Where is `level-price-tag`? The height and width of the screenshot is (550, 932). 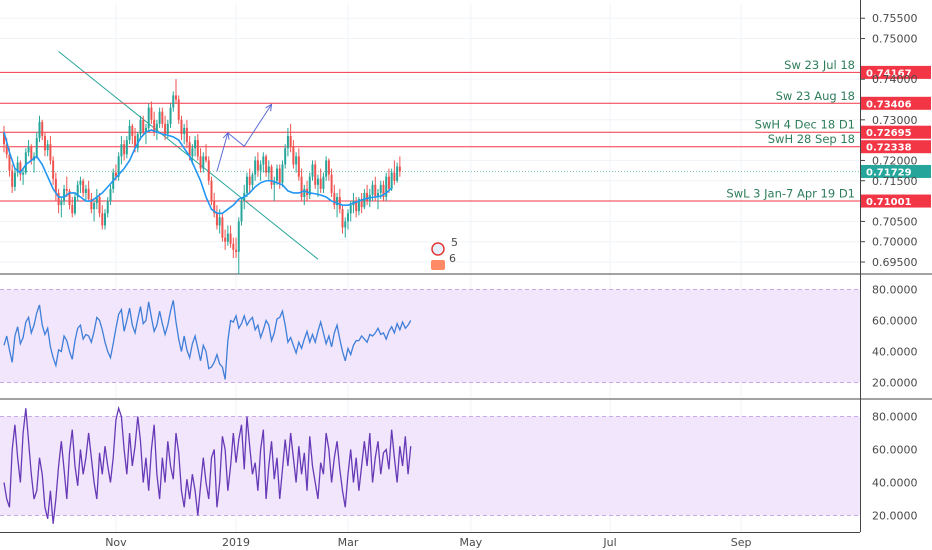
level-price-tag is located at coordinates (896, 103).